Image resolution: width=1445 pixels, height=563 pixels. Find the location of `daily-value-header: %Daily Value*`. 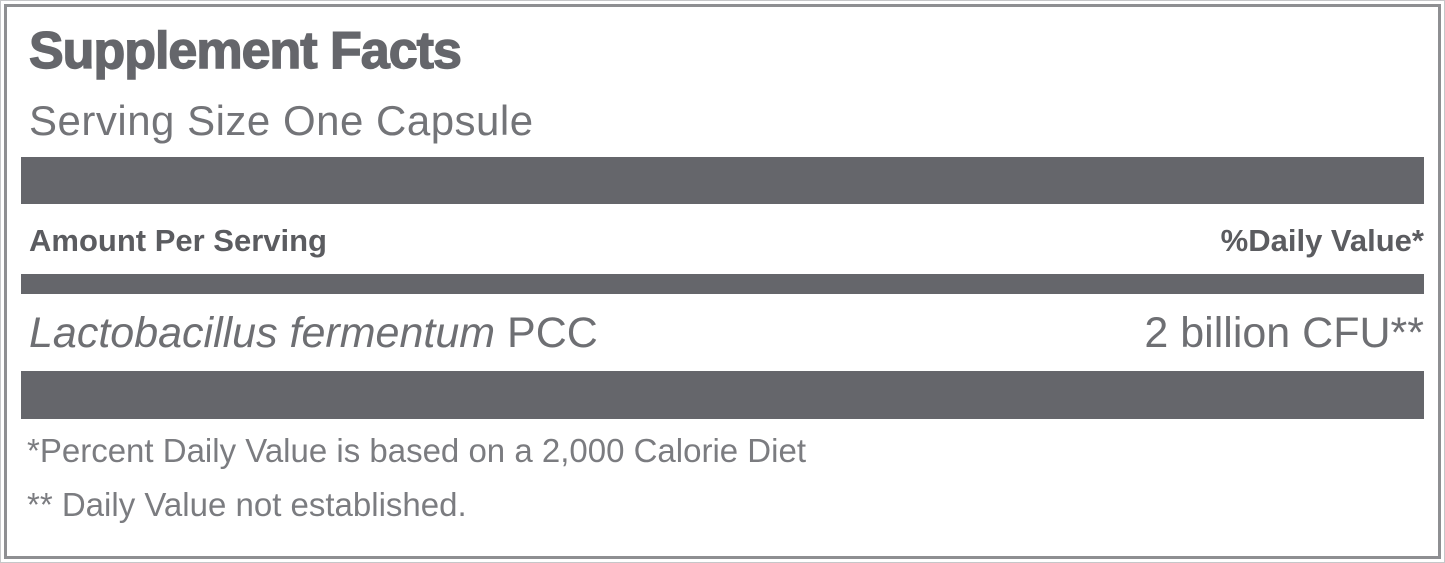

daily-value-header: %Daily Value* is located at coordinates (1322, 240).